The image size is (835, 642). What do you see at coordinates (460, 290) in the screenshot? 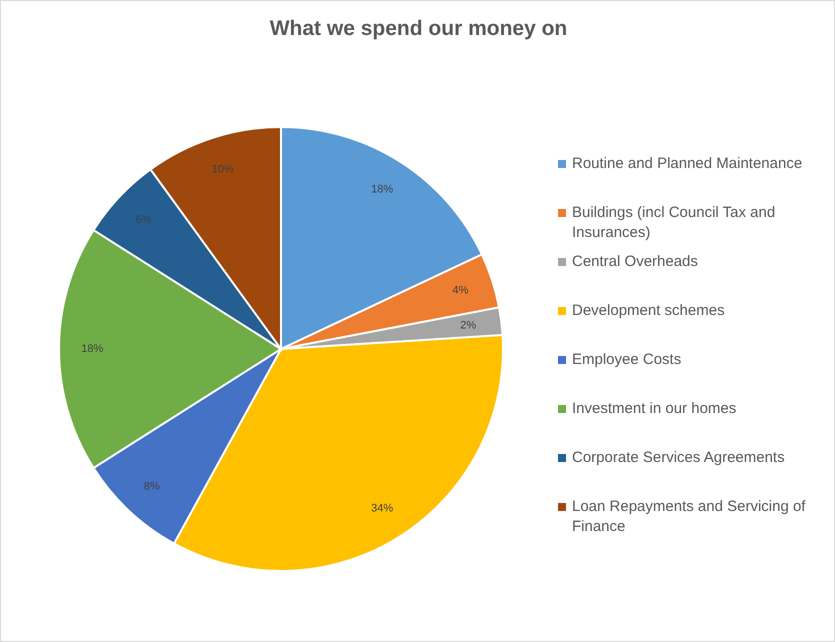
I see `data-label: 4%` at bounding box center [460, 290].